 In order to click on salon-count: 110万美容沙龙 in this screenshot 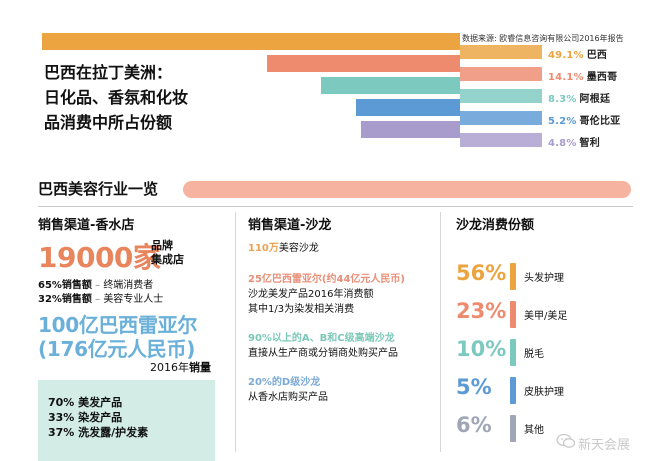, I will do `click(283, 246)`.